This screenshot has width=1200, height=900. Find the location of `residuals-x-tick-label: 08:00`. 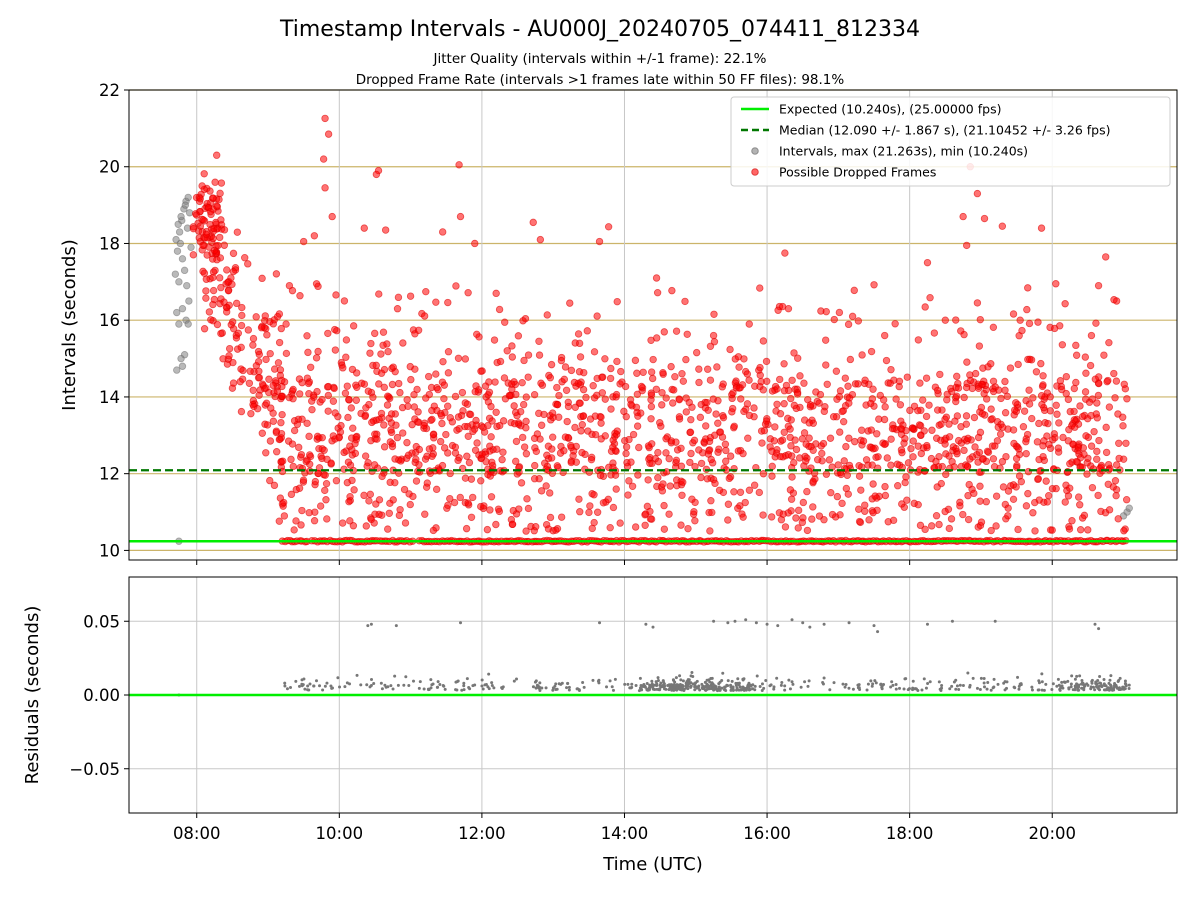

residuals-x-tick-label: 08:00 is located at coordinates (197, 833).